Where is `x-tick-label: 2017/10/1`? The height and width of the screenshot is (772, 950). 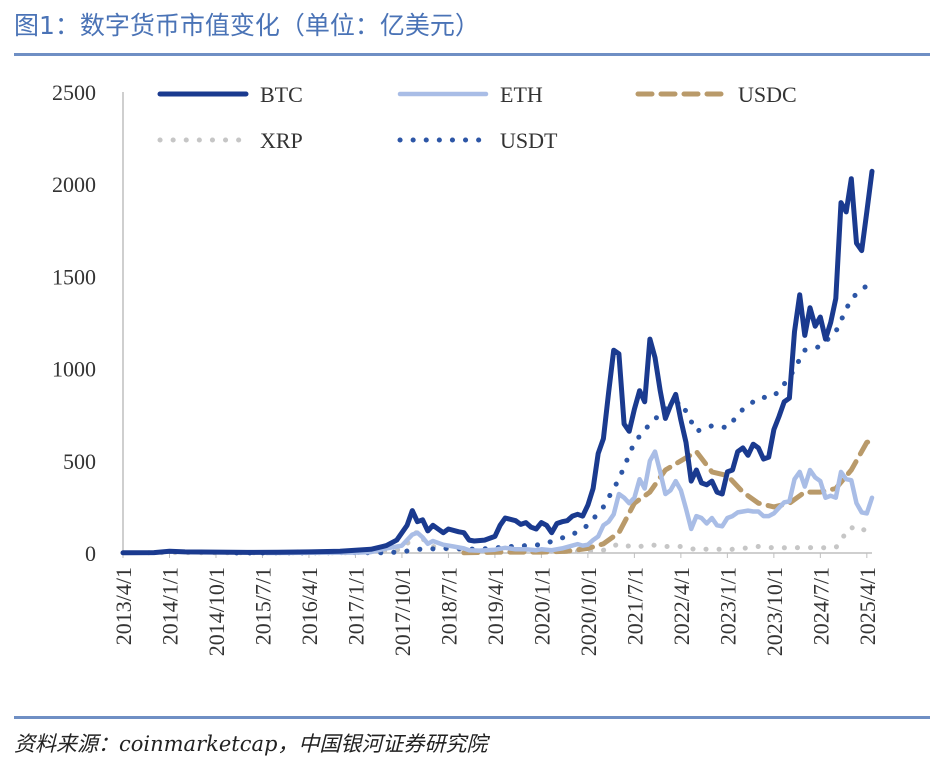 x-tick-label: 2017/10/1 is located at coordinates (402, 611).